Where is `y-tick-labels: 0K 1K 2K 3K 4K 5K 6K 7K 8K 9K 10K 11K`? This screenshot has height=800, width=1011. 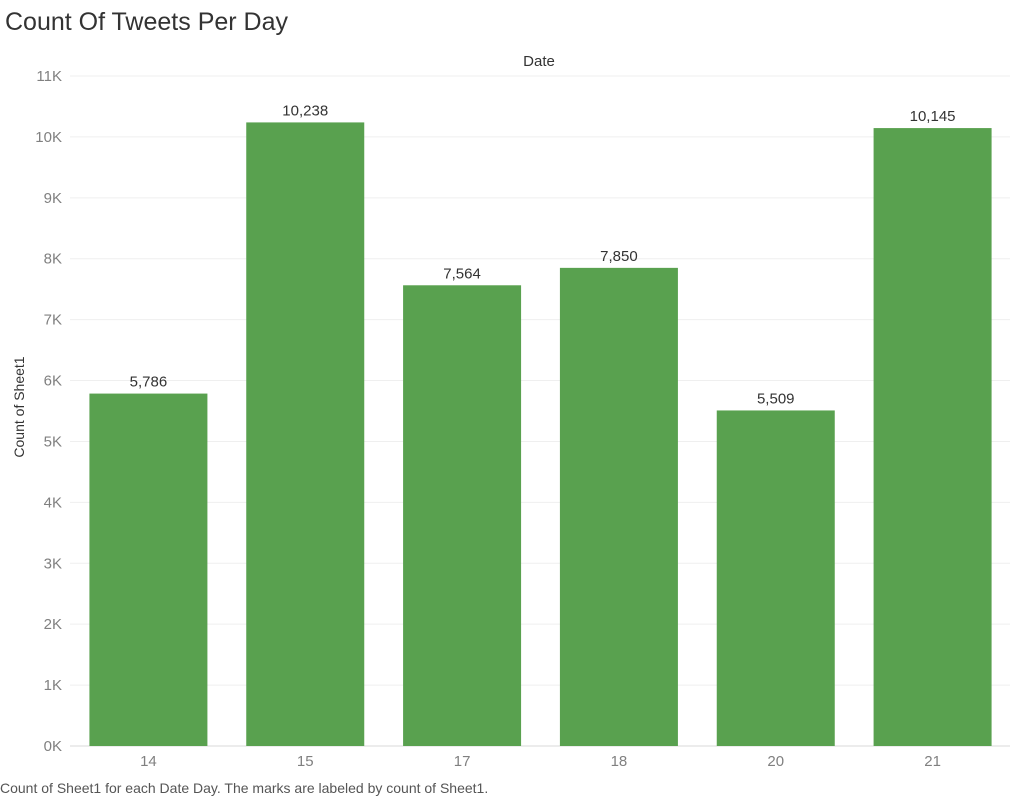 y-tick-labels: 0K 1K 2K 3K 4K 5K 6K 7K 8K 9K 10K 11K is located at coordinates (48, 411).